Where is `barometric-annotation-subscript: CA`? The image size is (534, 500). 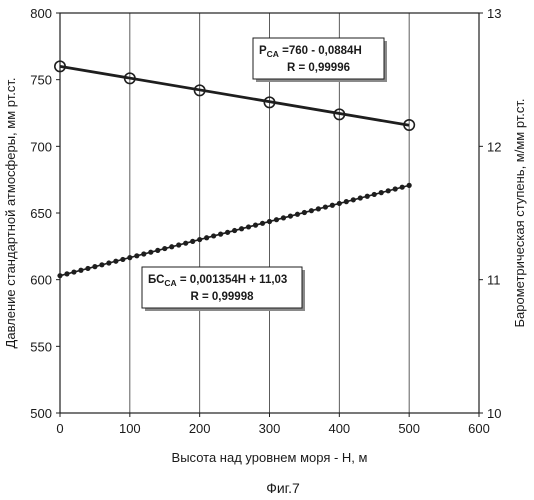 barometric-annotation-subscript: CA is located at coordinates (170, 283).